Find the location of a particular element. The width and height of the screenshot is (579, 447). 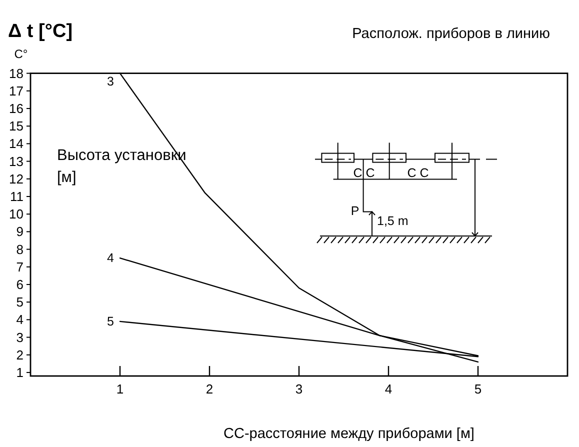

y-tick-label: 5 is located at coordinates (20, 302).